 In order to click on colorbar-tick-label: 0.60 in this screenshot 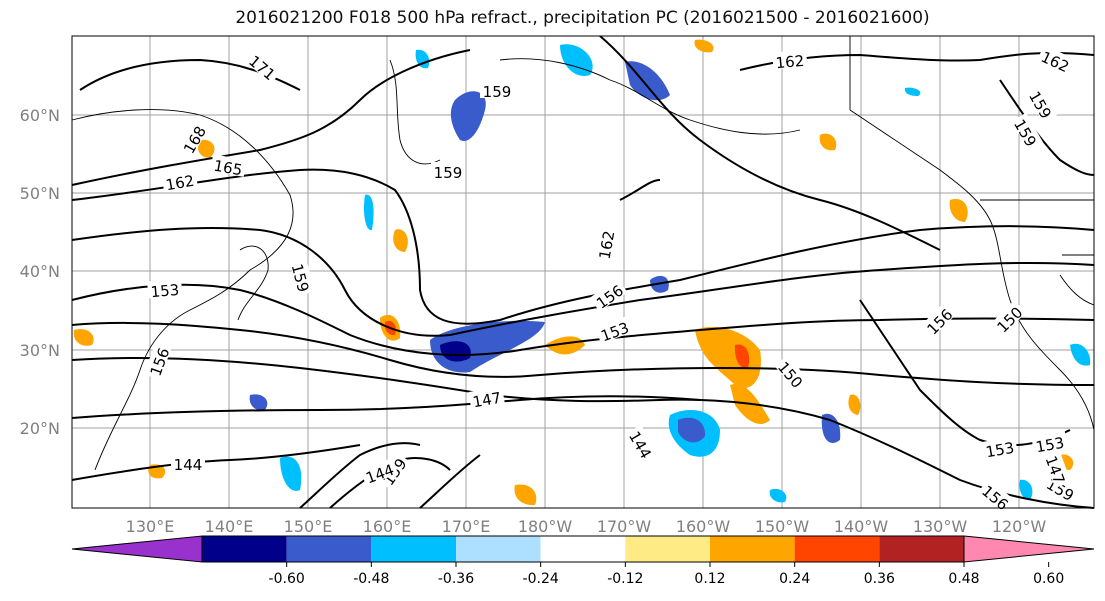, I will do `click(1048, 579)`.